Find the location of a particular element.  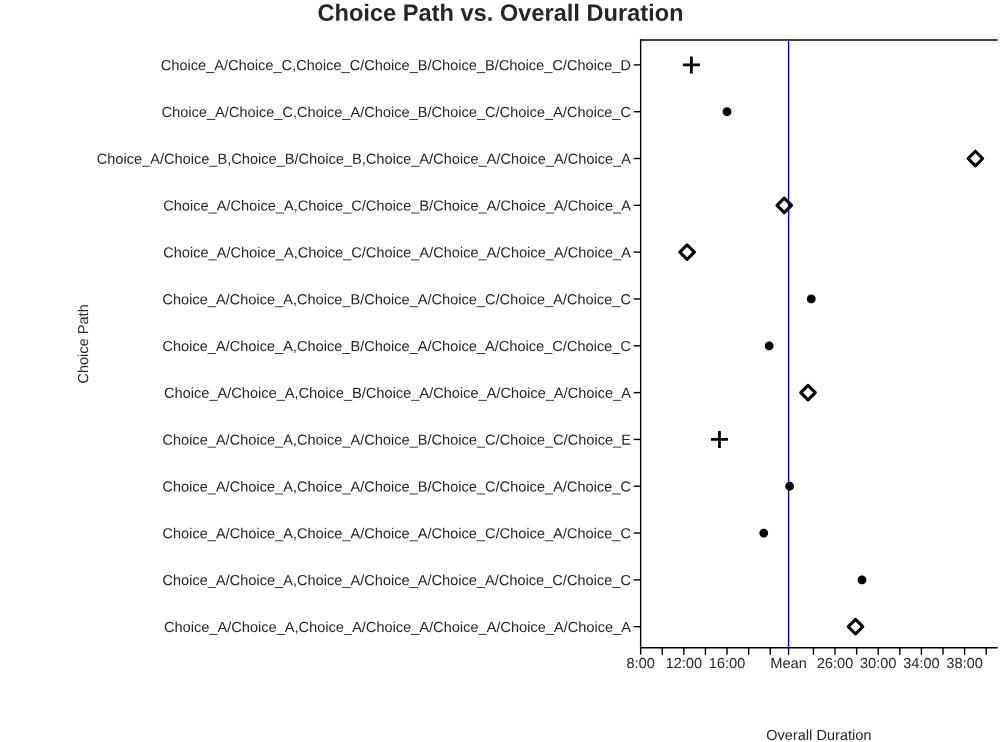

y-tick-label: Choice_A/Choice_A,Choice_C/Choice_B/Choice_A/Choice_A/Choice_A is located at coordinates (397, 207).